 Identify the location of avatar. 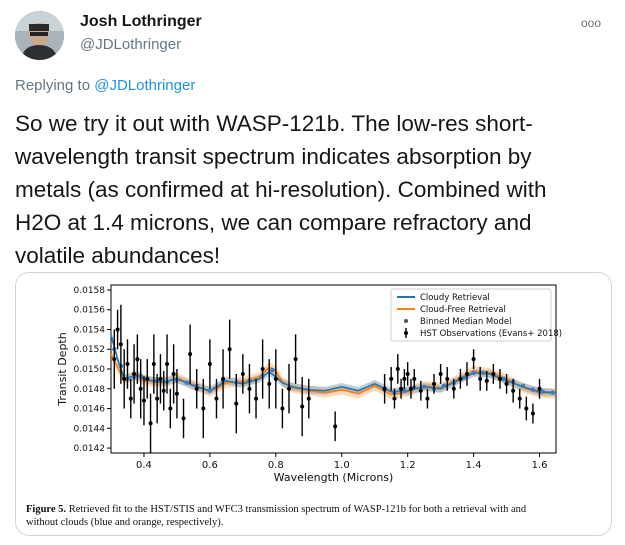
(39, 35).